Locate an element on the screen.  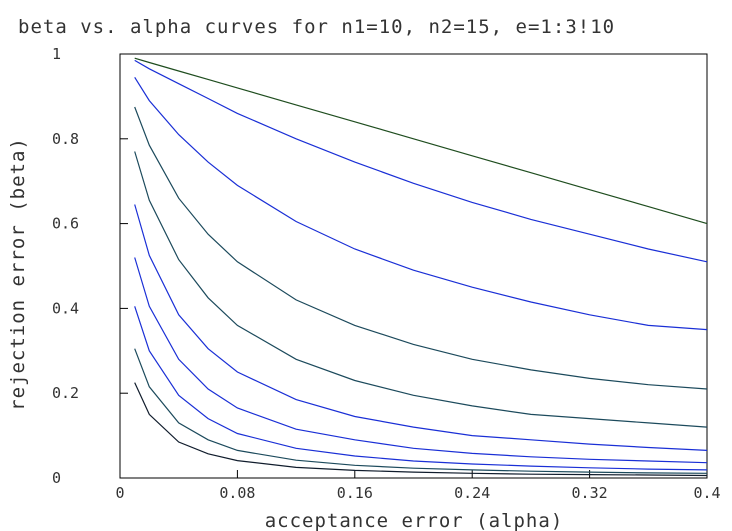
x-tick-label: 0.08 is located at coordinates (237, 493).